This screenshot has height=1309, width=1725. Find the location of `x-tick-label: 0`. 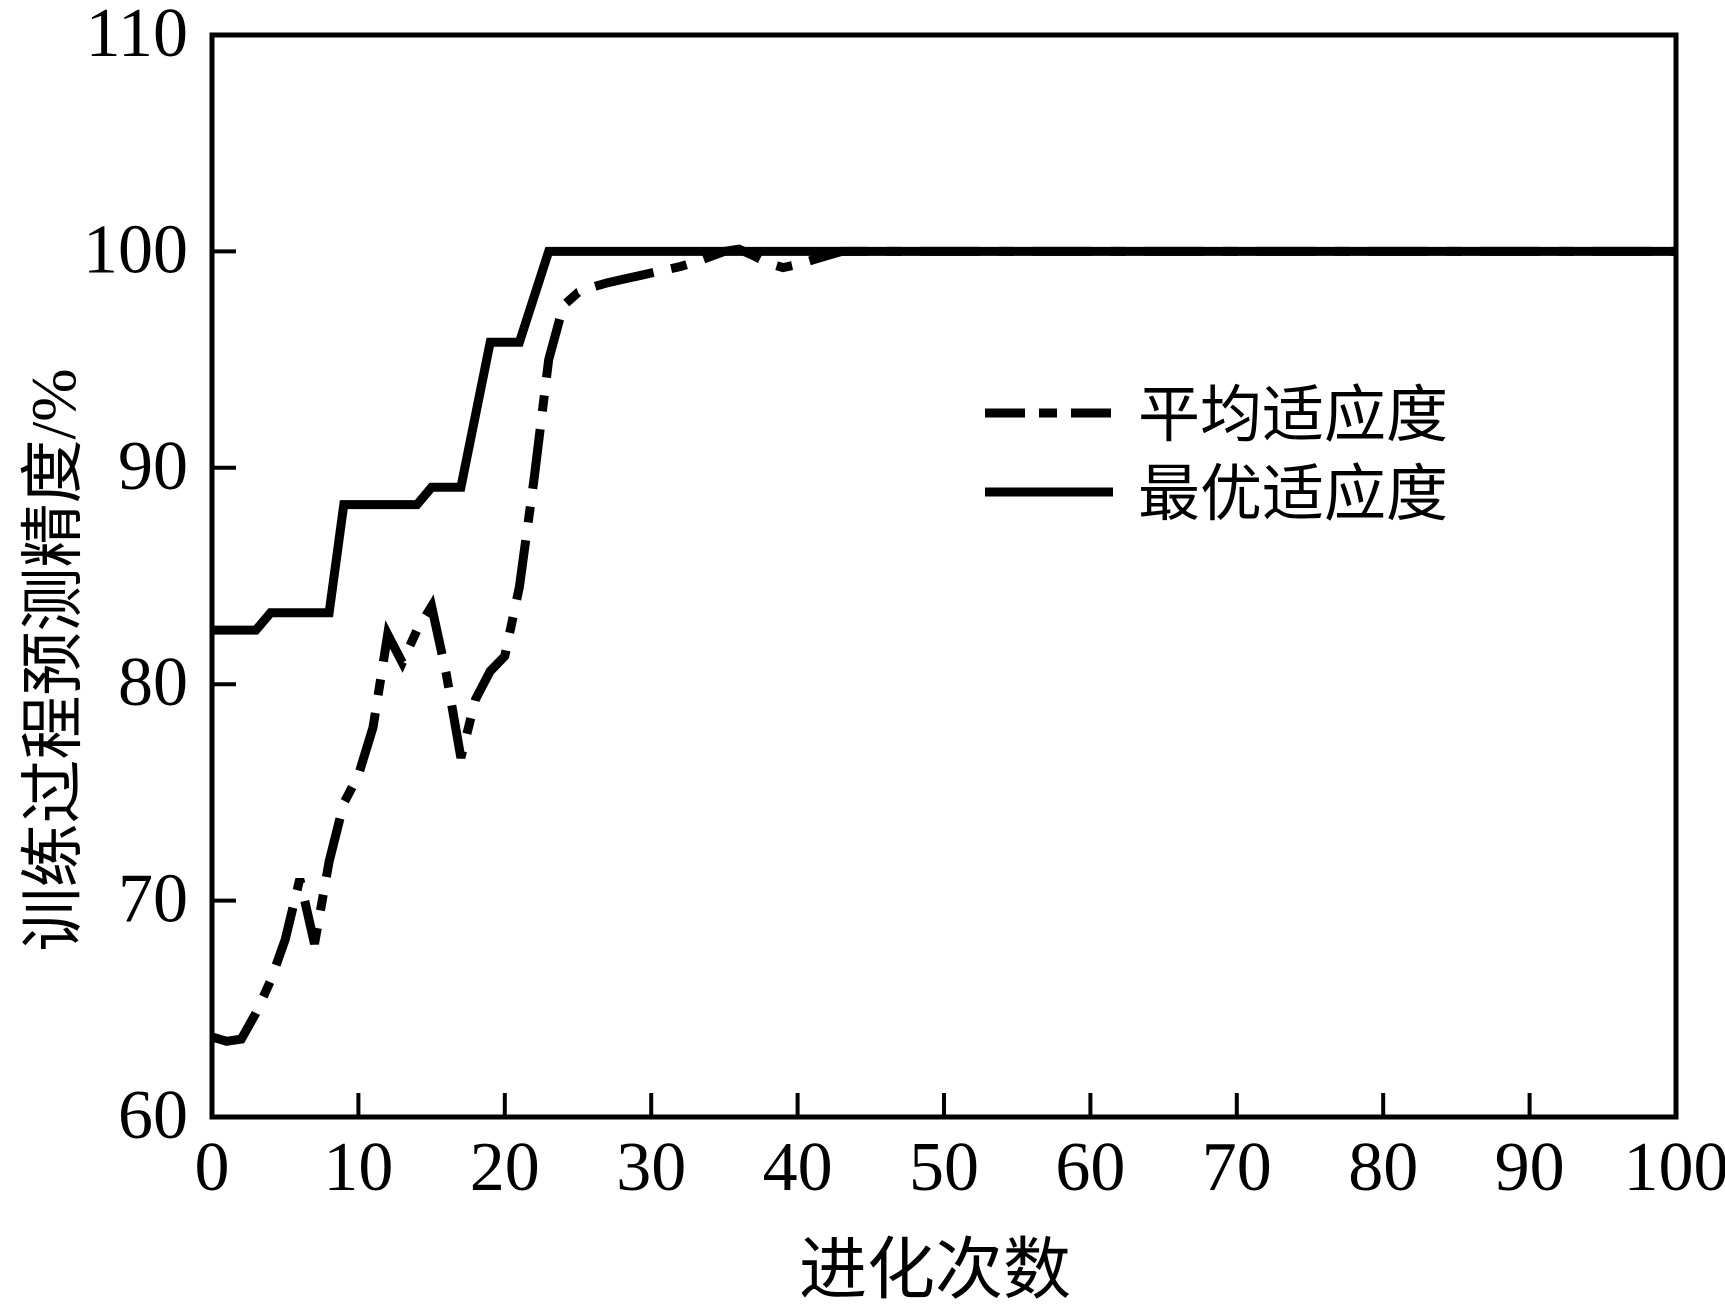

x-tick-label: 0 is located at coordinates (212, 1167).